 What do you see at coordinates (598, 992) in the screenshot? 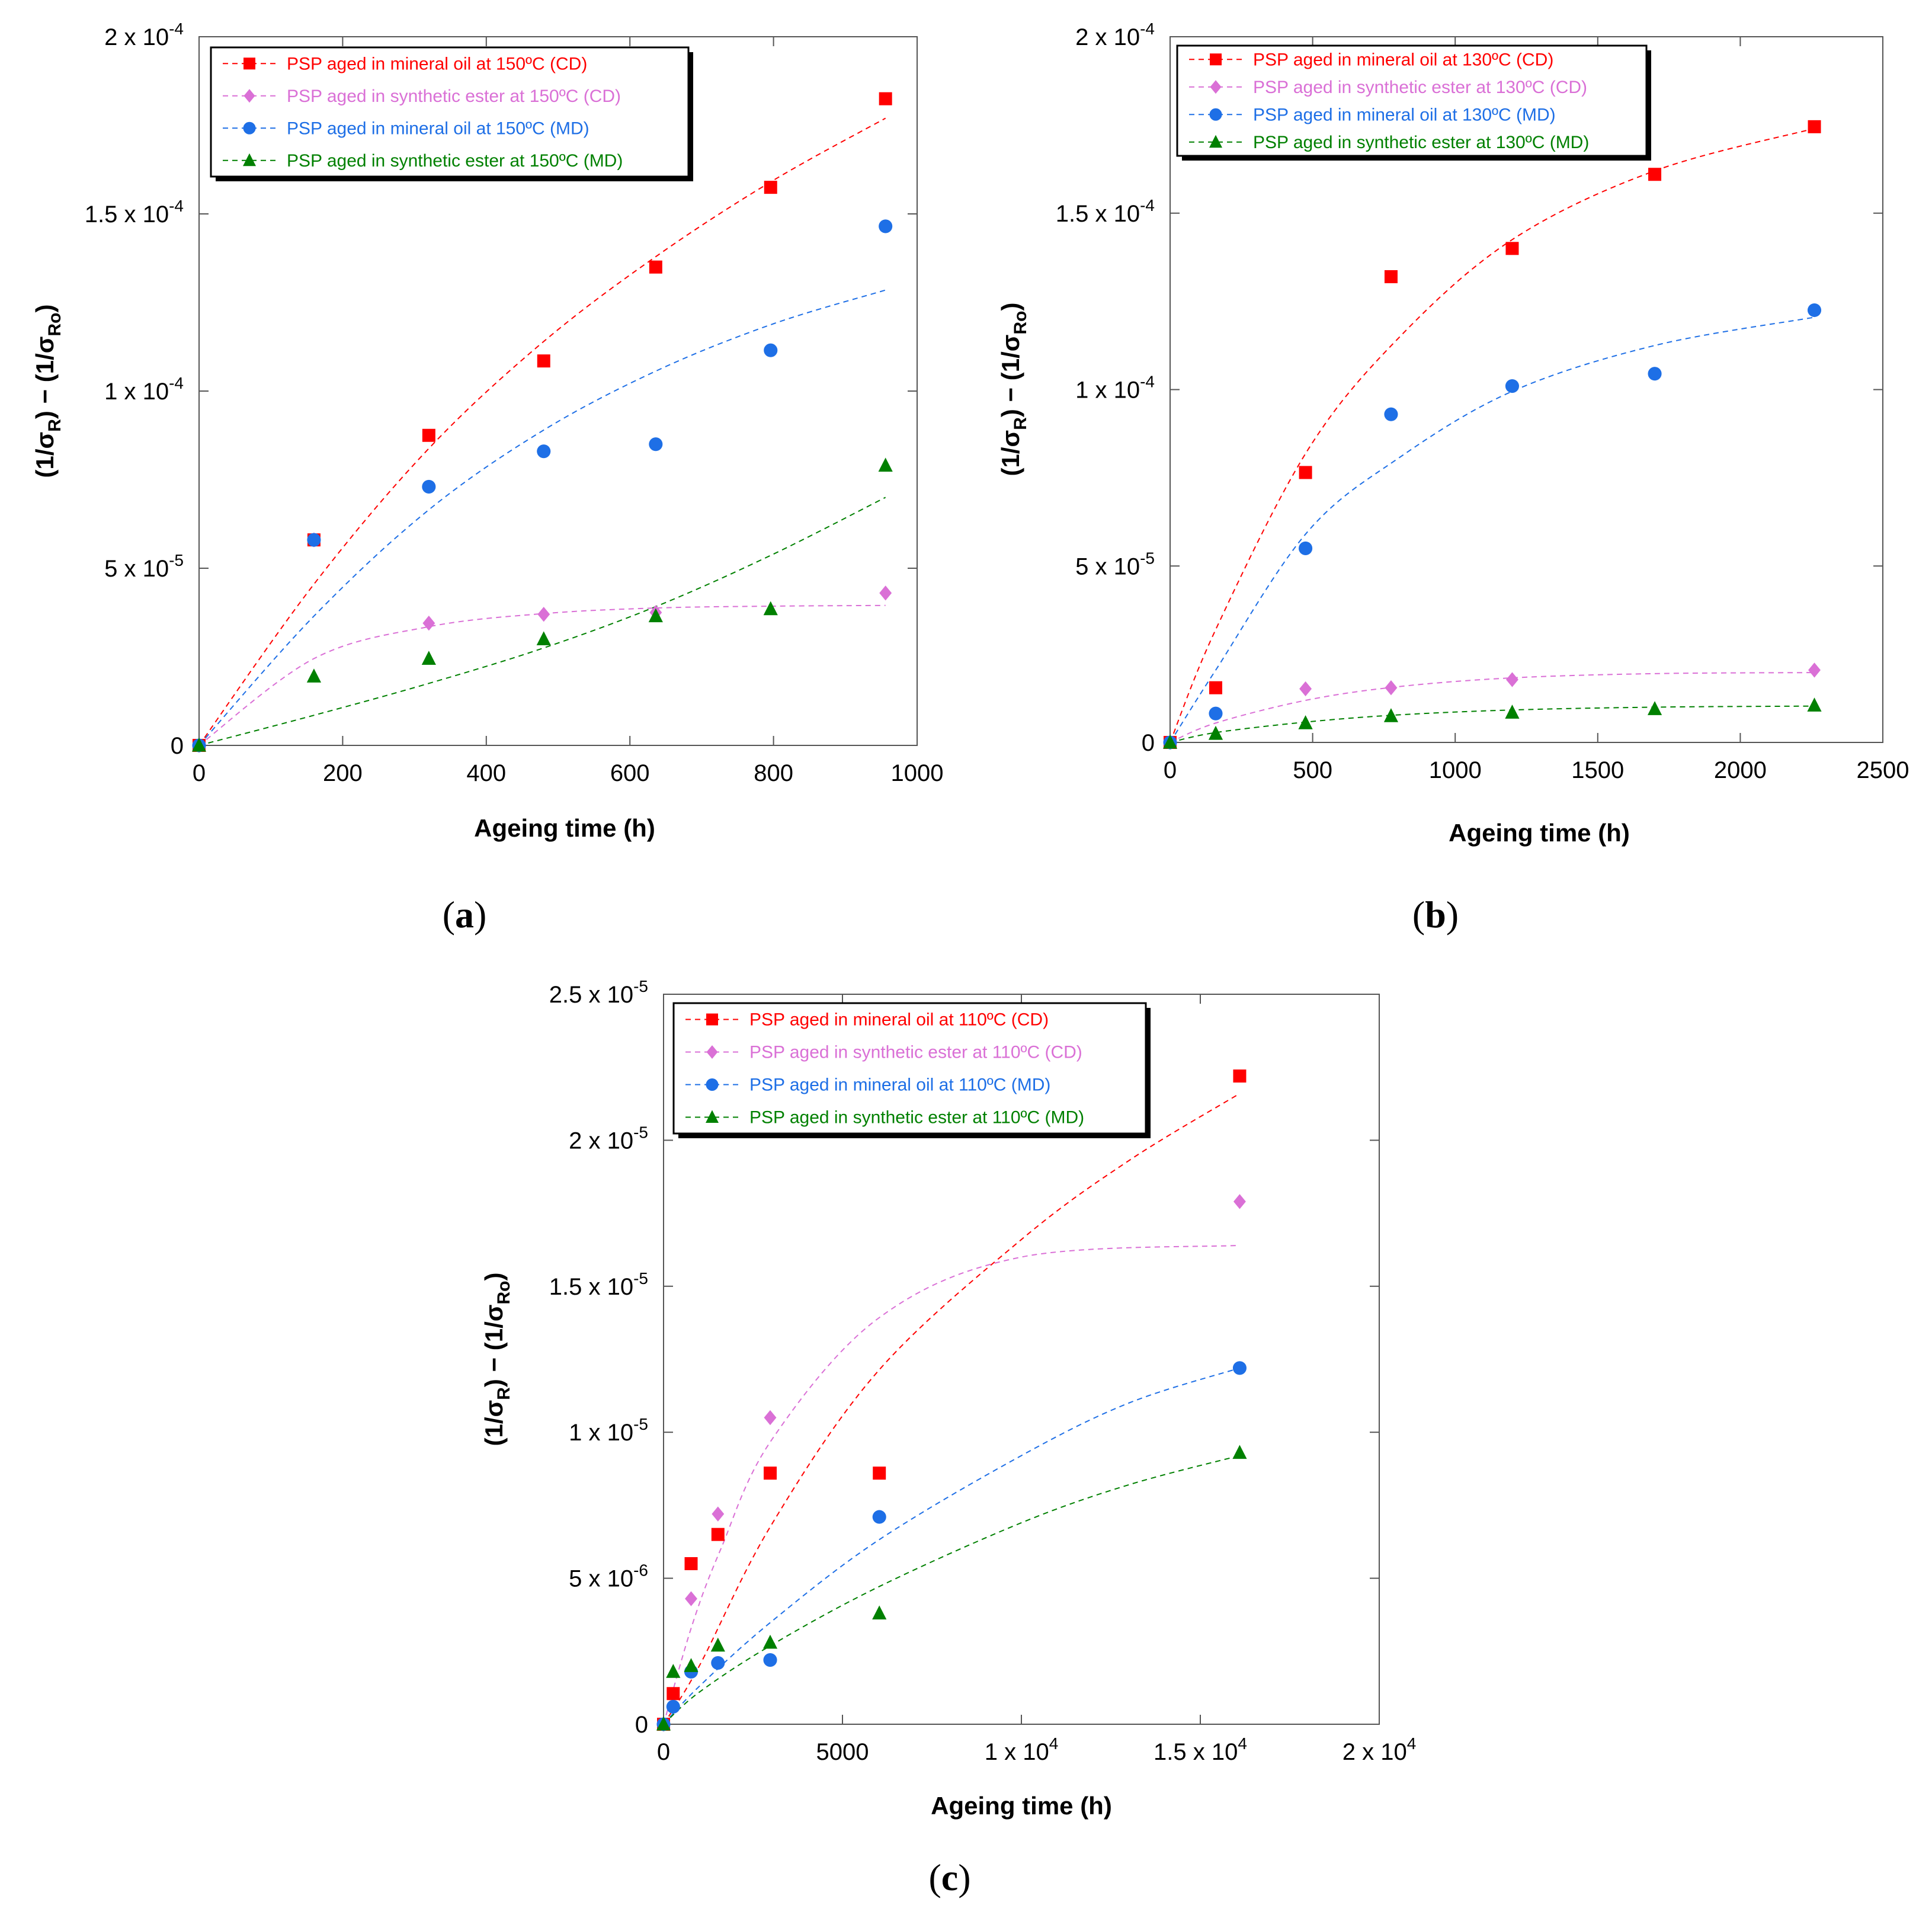
I see `y-tick-label: 2.5 x 10⁻⁵` at bounding box center [598, 992].